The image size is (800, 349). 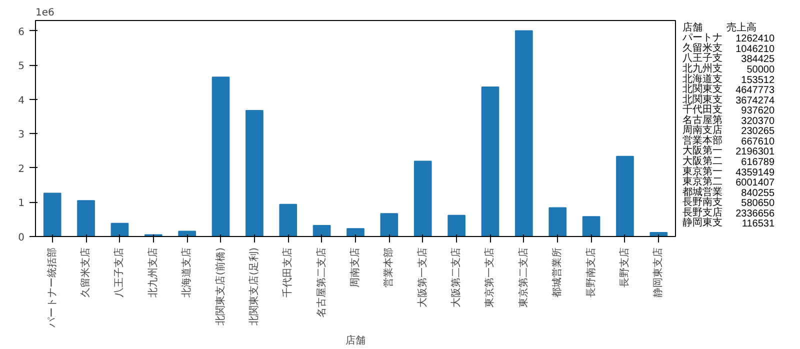 I want to click on x-tick-label: 周南支店, so click(x=355, y=268).